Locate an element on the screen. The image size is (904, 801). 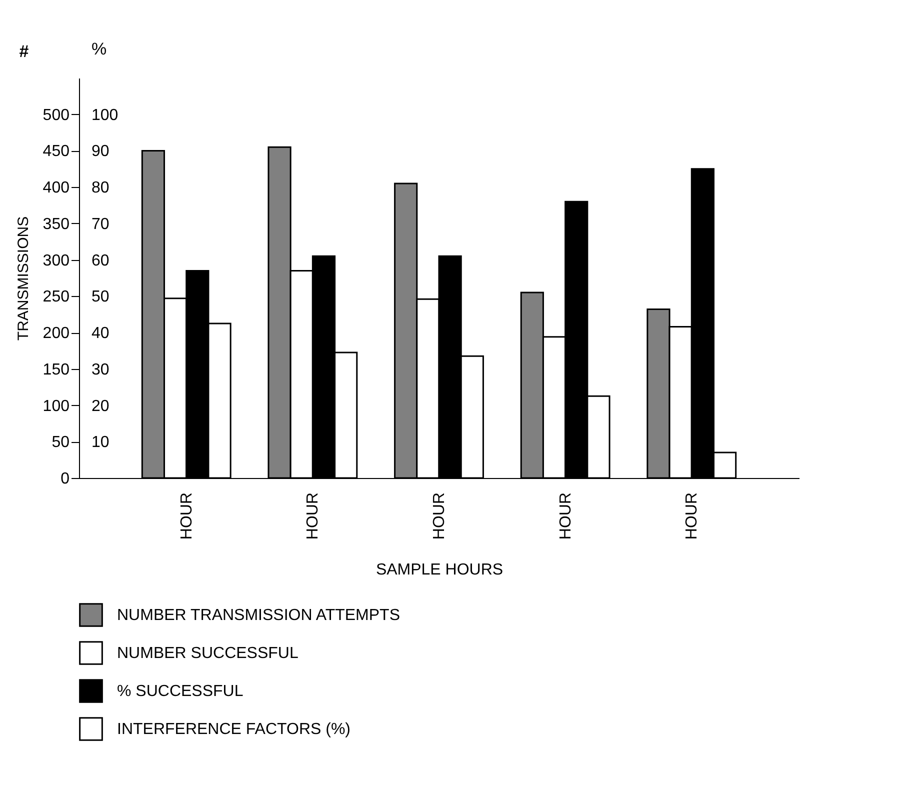
y2-tick-label: 100 is located at coordinates (105, 115).